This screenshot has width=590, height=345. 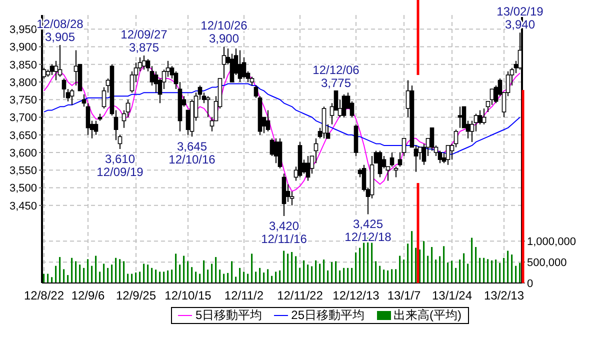 What do you see at coordinates (23, 153) in the screenshot?
I see `y-tick-label: 3,600` at bounding box center [23, 153].